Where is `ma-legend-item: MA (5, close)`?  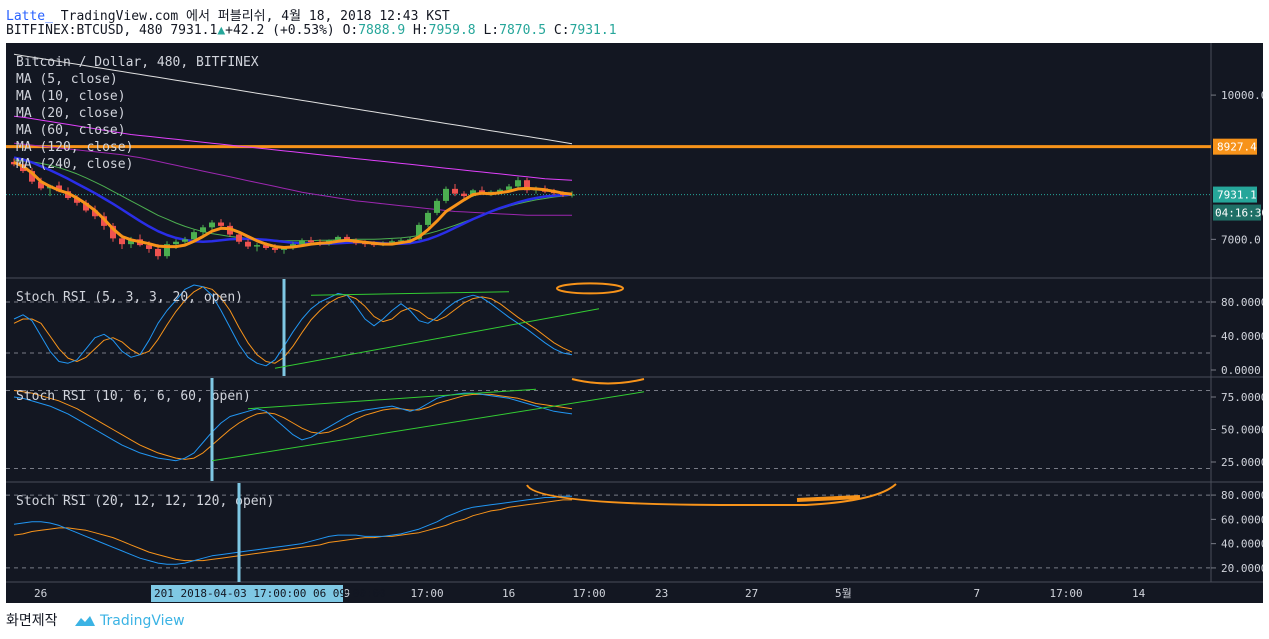 ma-legend-item: MA (5, close) is located at coordinates (67, 79).